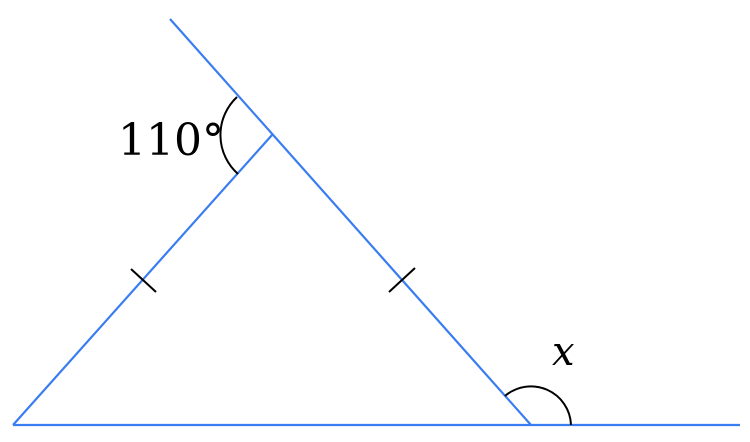 The image size is (750, 442). What do you see at coordinates (538, 405) in the screenshot?
I see `angle-arc-x` at bounding box center [538, 405].